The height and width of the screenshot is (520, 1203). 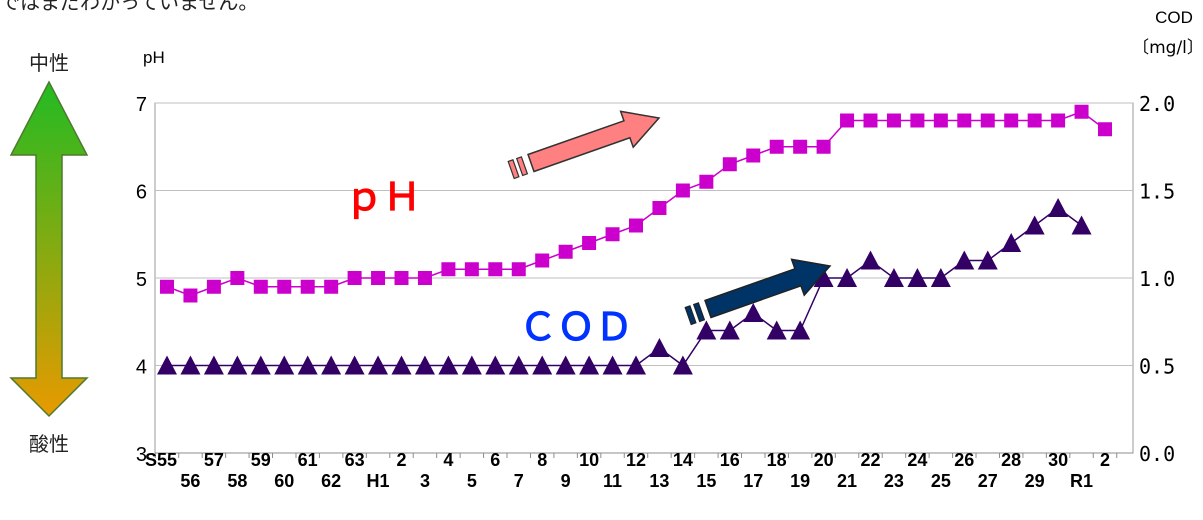 I want to click on x-tick-label: 12, so click(x=636, y=460).